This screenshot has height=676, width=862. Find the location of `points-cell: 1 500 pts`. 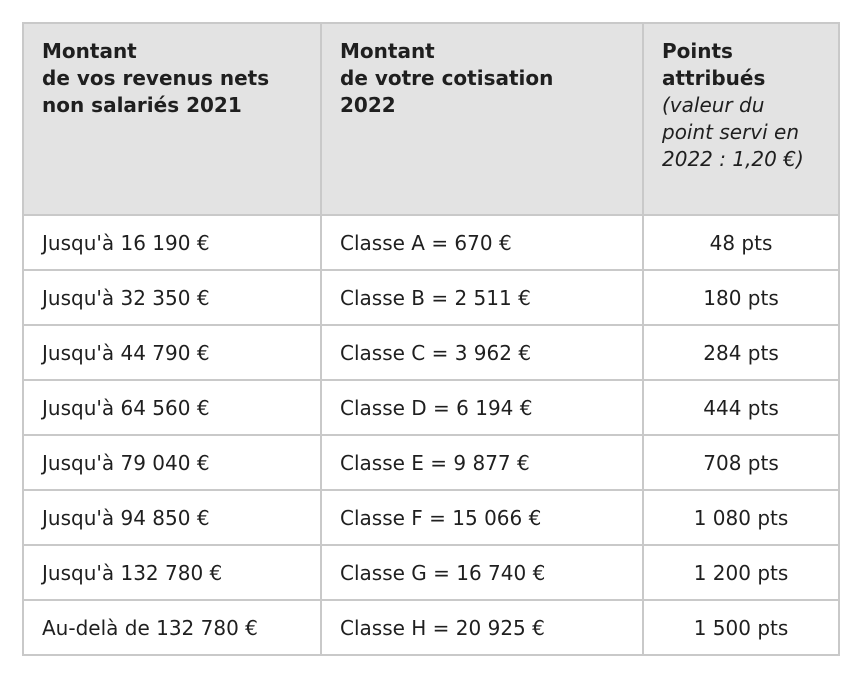

points-cell: 1 500 pts is located at coordinates (741, 627).